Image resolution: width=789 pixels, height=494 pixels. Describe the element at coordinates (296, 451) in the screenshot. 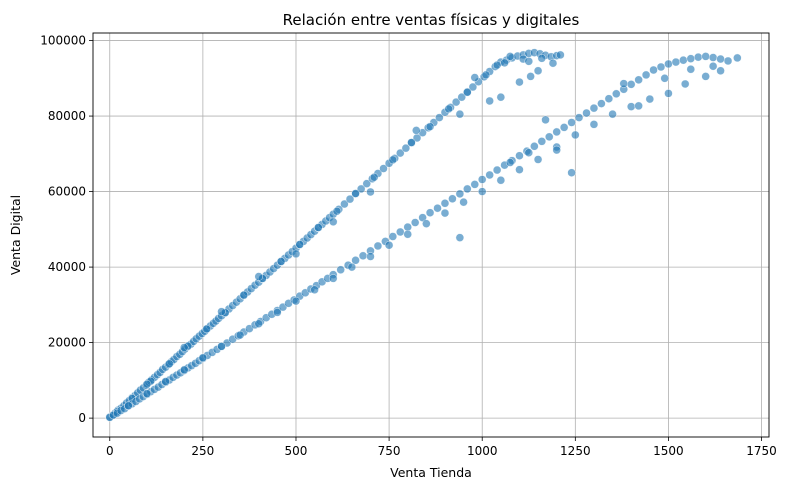

I see `x-tick-label: 500` at that location.